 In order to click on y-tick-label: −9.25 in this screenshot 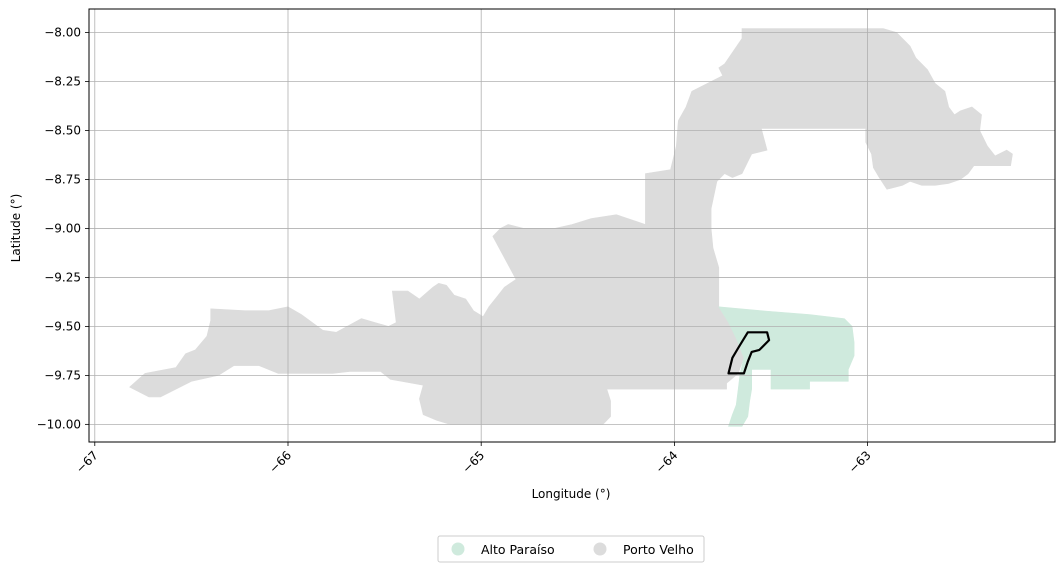, I will do `click(62, 277)`.